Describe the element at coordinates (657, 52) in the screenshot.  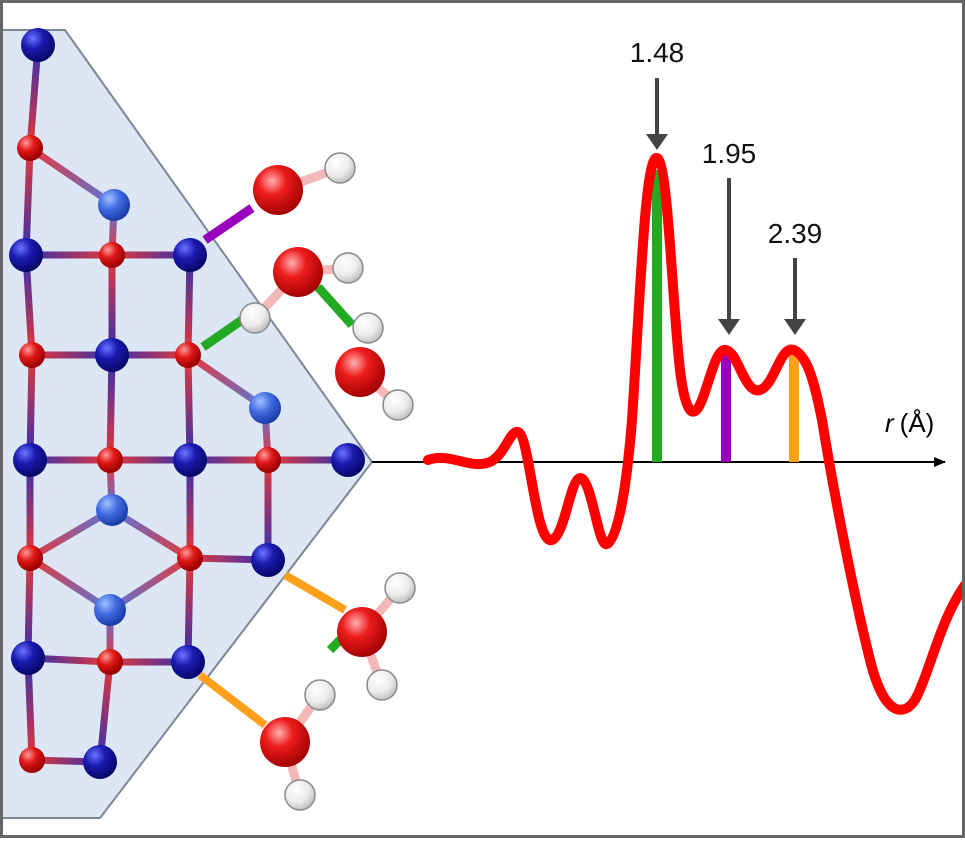
I see `peak-label: 1.48` at that location.